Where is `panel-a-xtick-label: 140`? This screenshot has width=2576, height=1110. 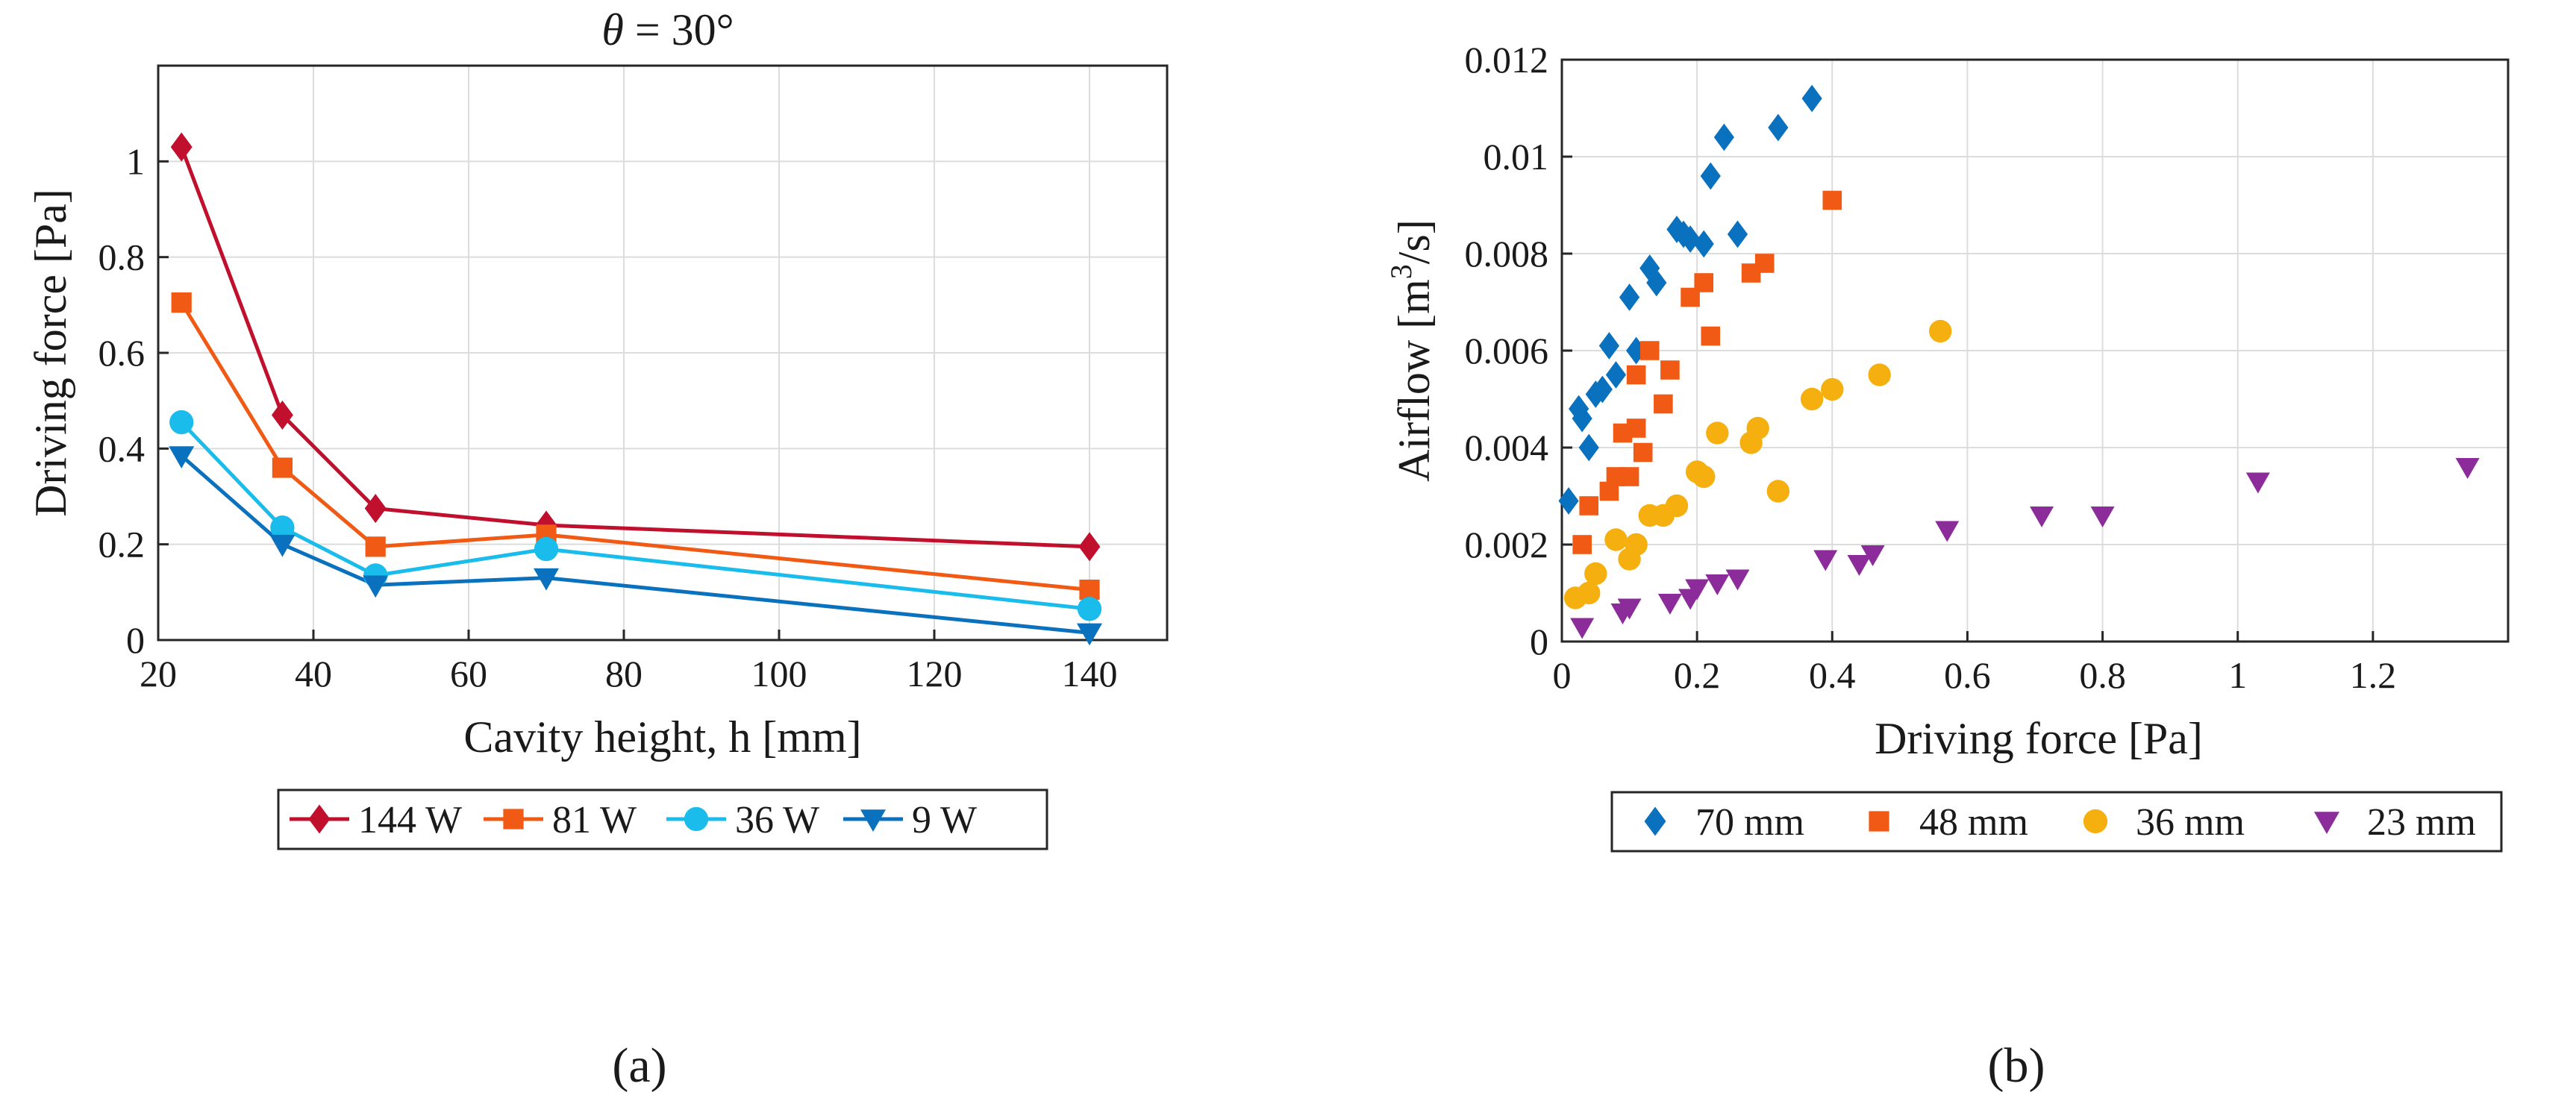
panel-a-xtick-label: 140 is located at coordinates (1090, 674).